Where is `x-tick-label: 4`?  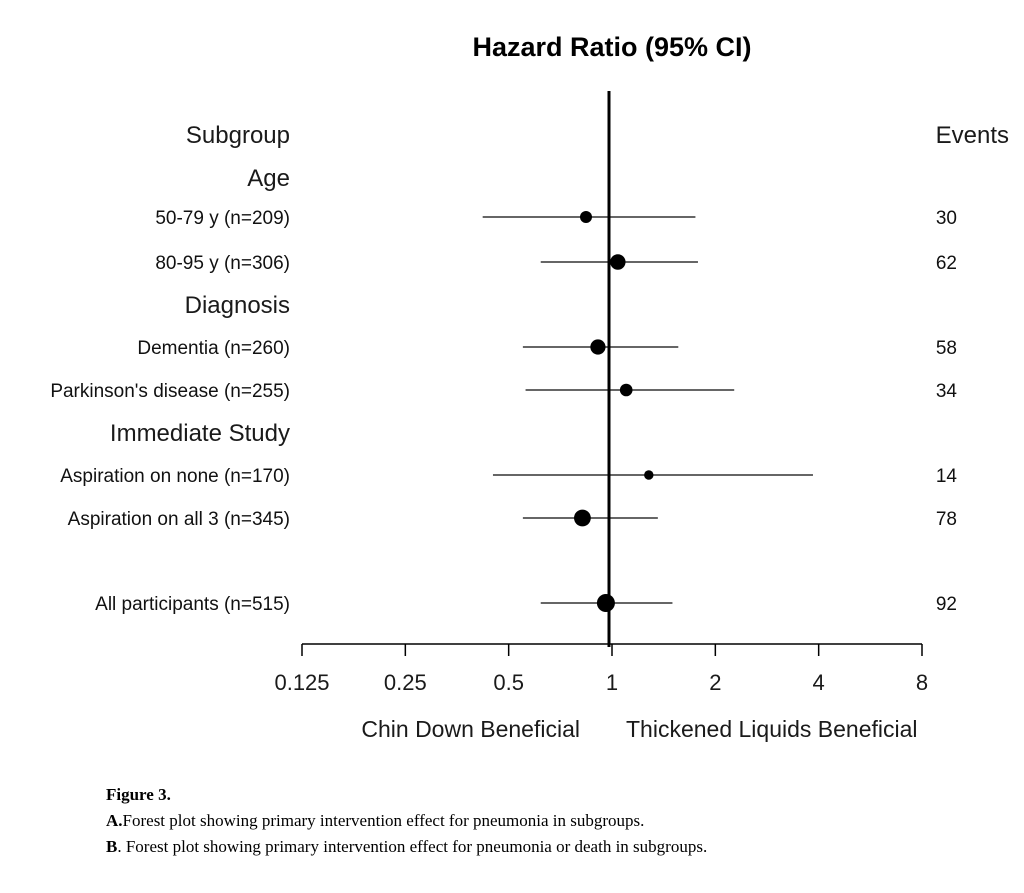
x-tick-label: 4 is located at coordinates (819, 682).